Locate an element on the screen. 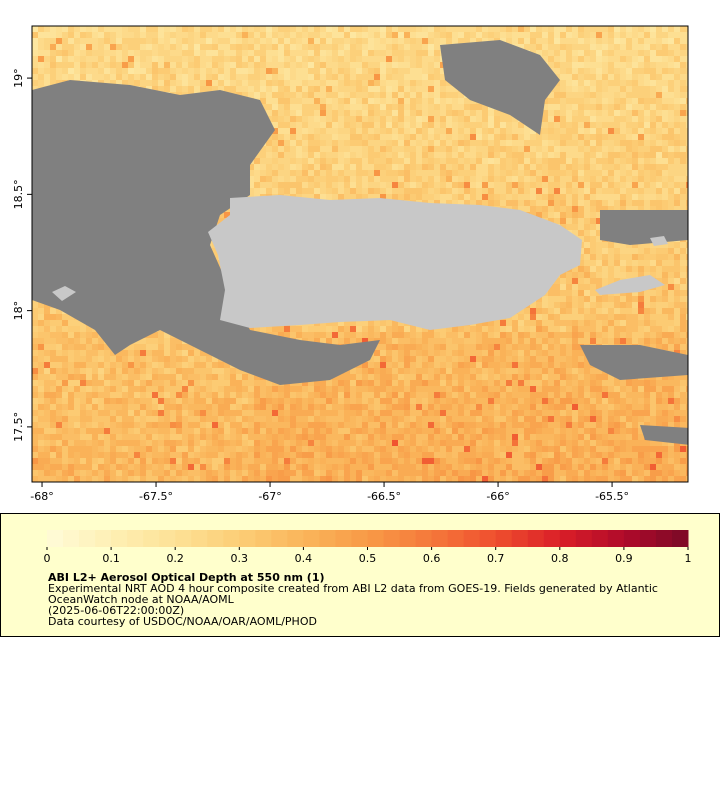  colorbar-tick-label: 0.2 is located at coordinates (175, 558).